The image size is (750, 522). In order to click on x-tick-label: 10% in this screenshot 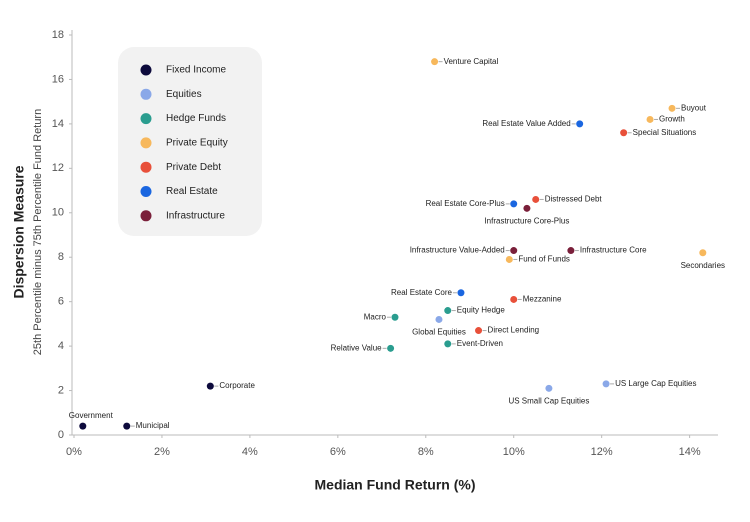, I will do `click(514, 452)`.